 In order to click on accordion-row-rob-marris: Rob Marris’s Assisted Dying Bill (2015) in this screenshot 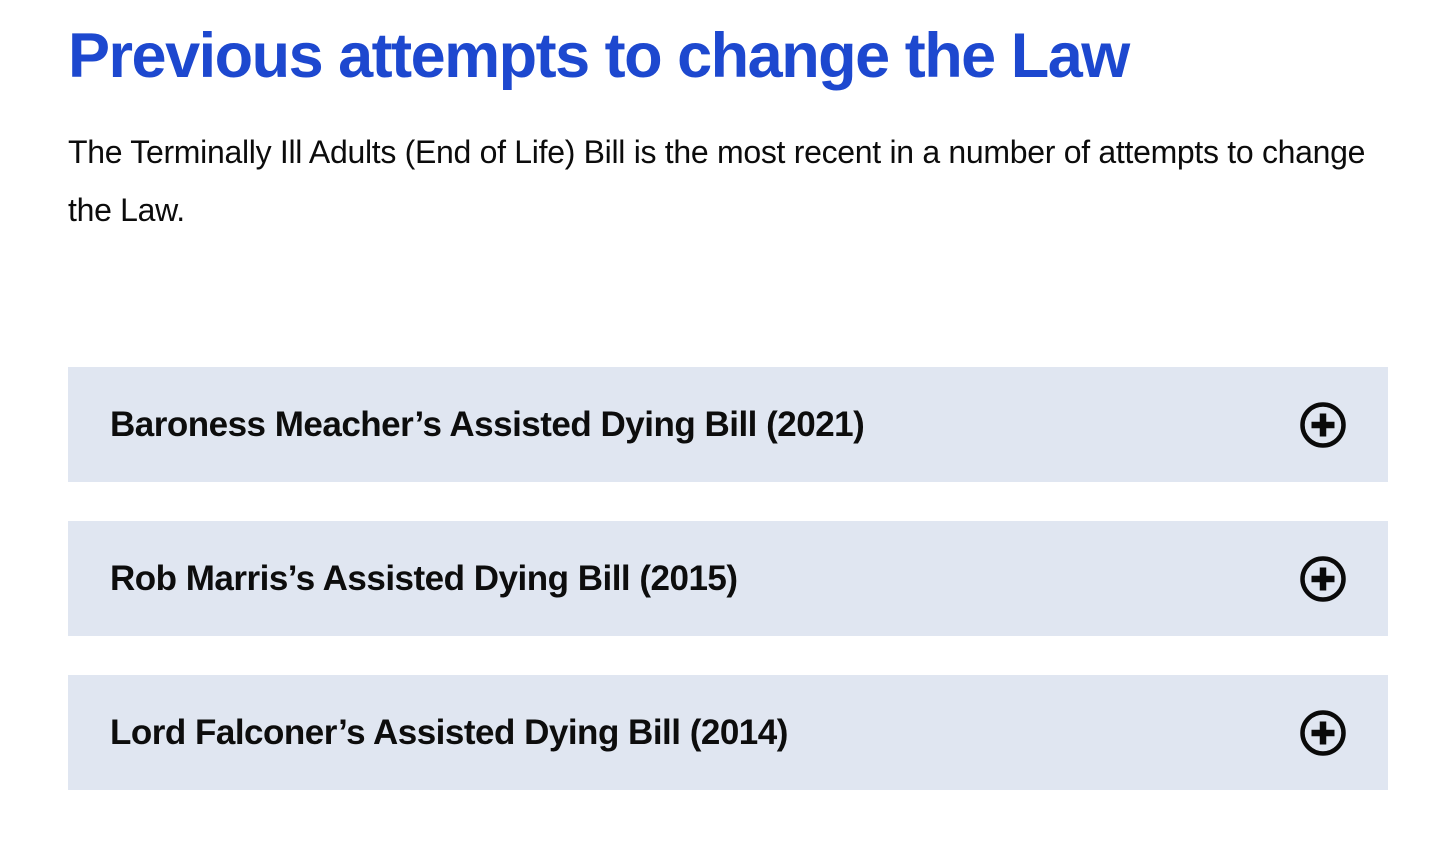, I will do `click(728, 579)`.